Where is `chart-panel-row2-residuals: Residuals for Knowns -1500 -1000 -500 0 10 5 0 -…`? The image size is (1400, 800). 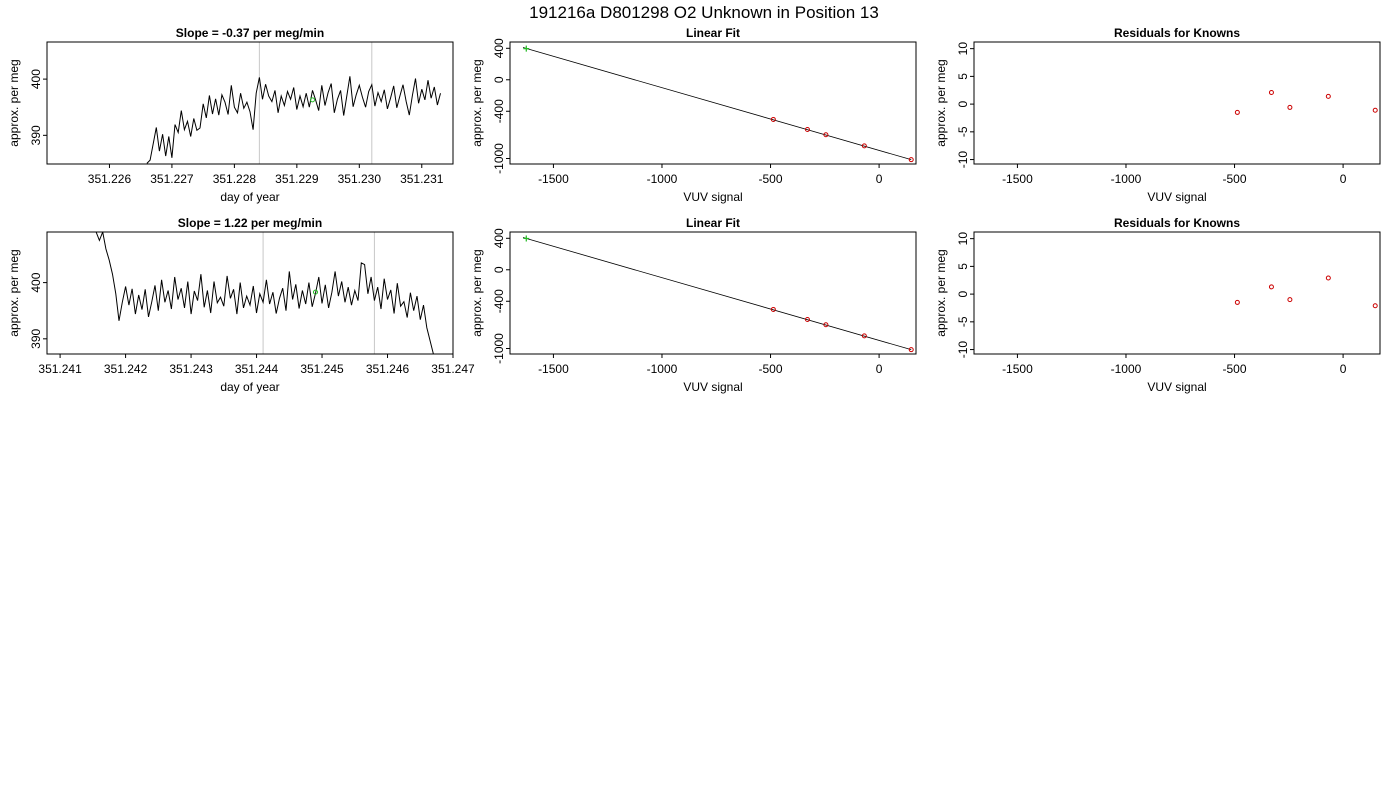 chart-panel-row2-residuals: Residuals for Knowns -1500 -1000 -500 0 10 5 0 -… is located at coordinates (1157, 305).